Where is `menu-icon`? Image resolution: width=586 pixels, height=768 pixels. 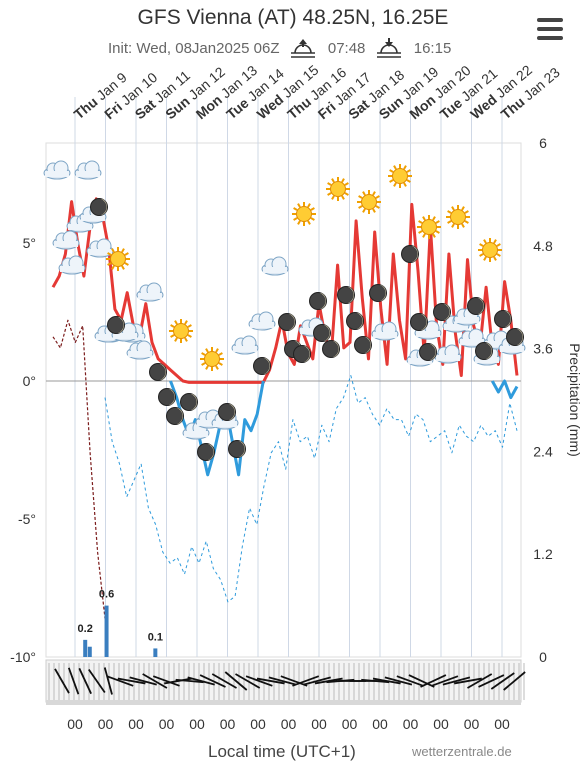 menu-icon is located at coordinates (550, 29).